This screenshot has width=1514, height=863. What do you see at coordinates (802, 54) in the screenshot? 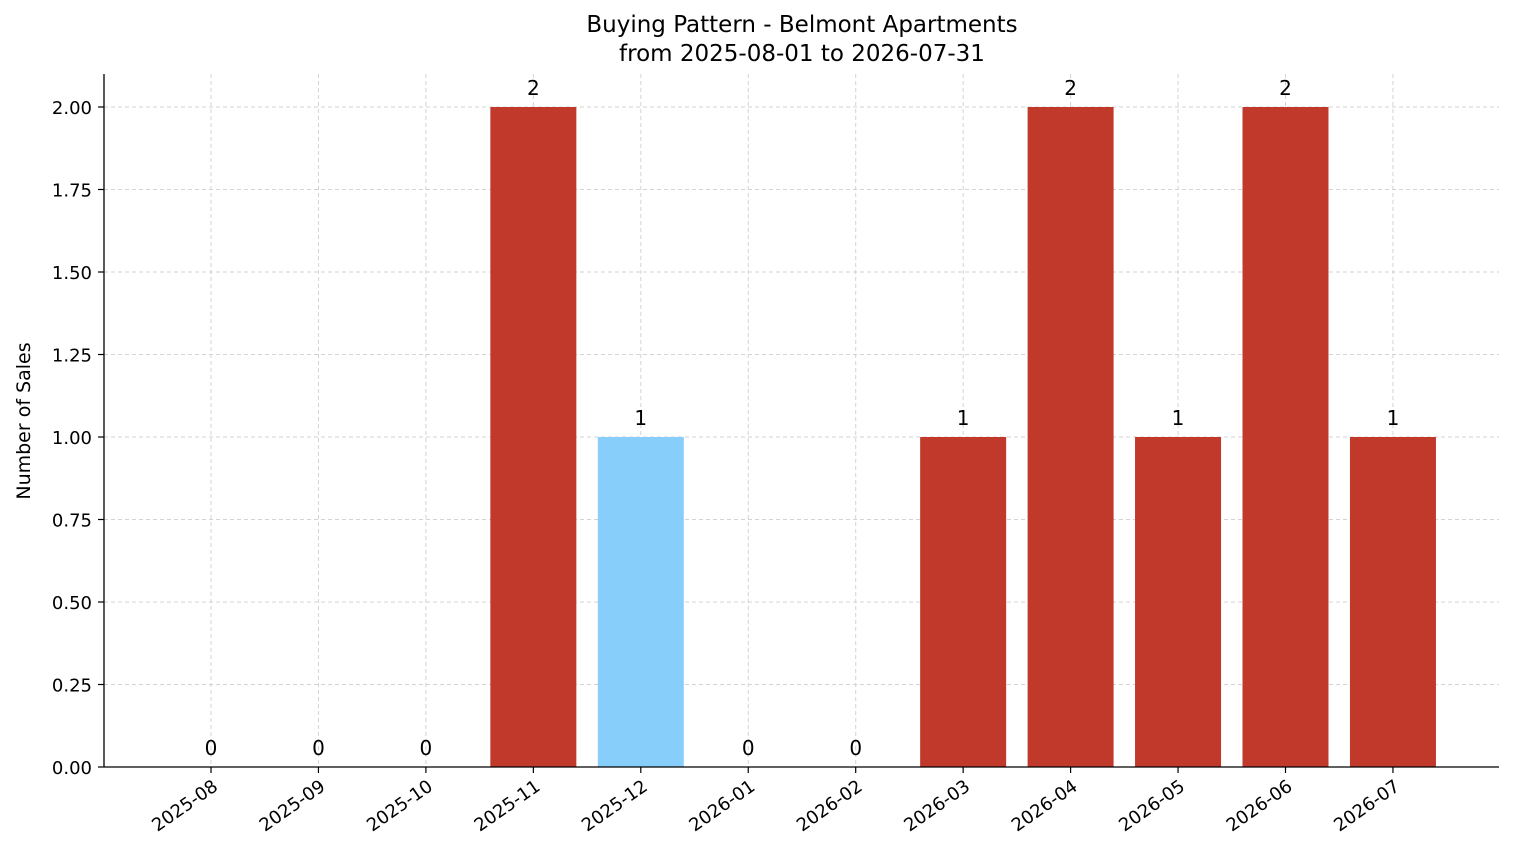
I see `chart-subtitle: from 2025-08-01 to 2026-07-31` at bounding box center [802, 54].